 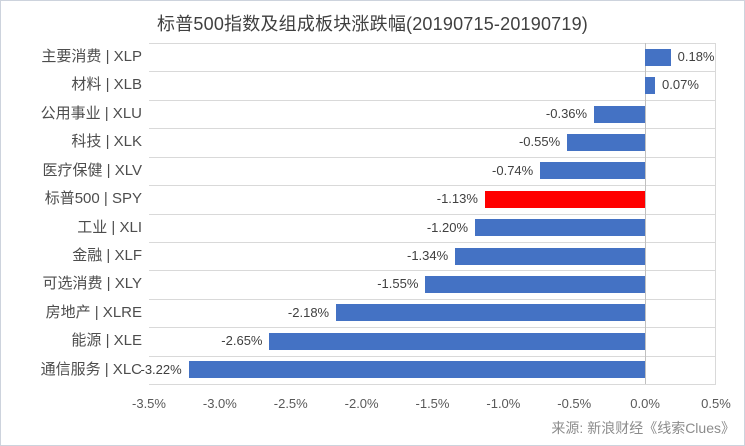 I want to click on value-label: -2.18%, so click(x=308, y=312).